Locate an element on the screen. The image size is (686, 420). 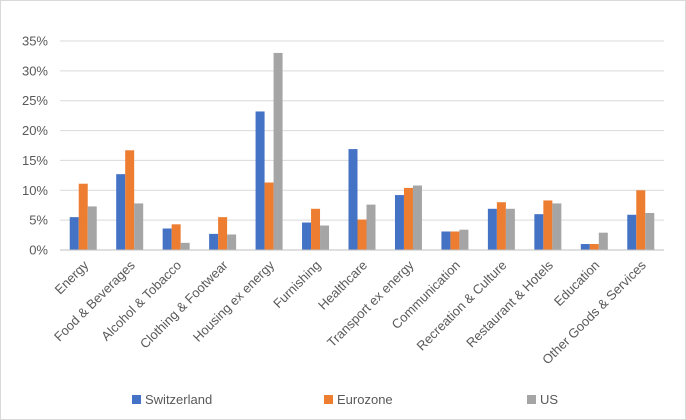
legend-label-eurozone: Eurozone is located at coordinates (365, 399).